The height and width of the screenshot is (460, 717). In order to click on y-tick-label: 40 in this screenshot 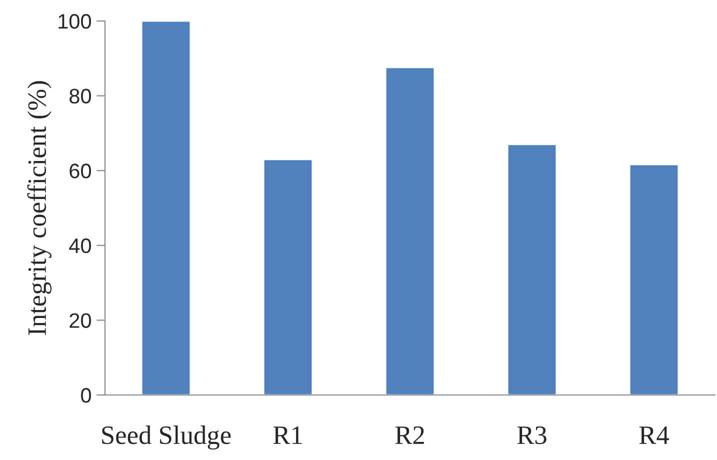, I will do `click(80, 246)`.